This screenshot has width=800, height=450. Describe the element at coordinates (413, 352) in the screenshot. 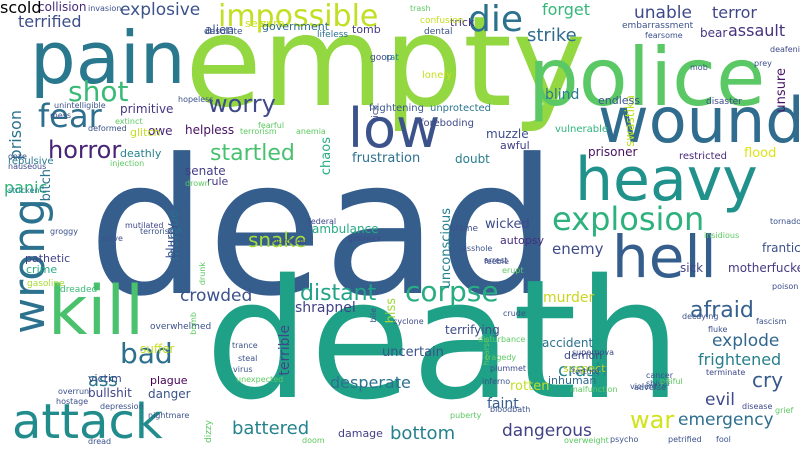

I see `word-uncertain: uncertain` at that location.